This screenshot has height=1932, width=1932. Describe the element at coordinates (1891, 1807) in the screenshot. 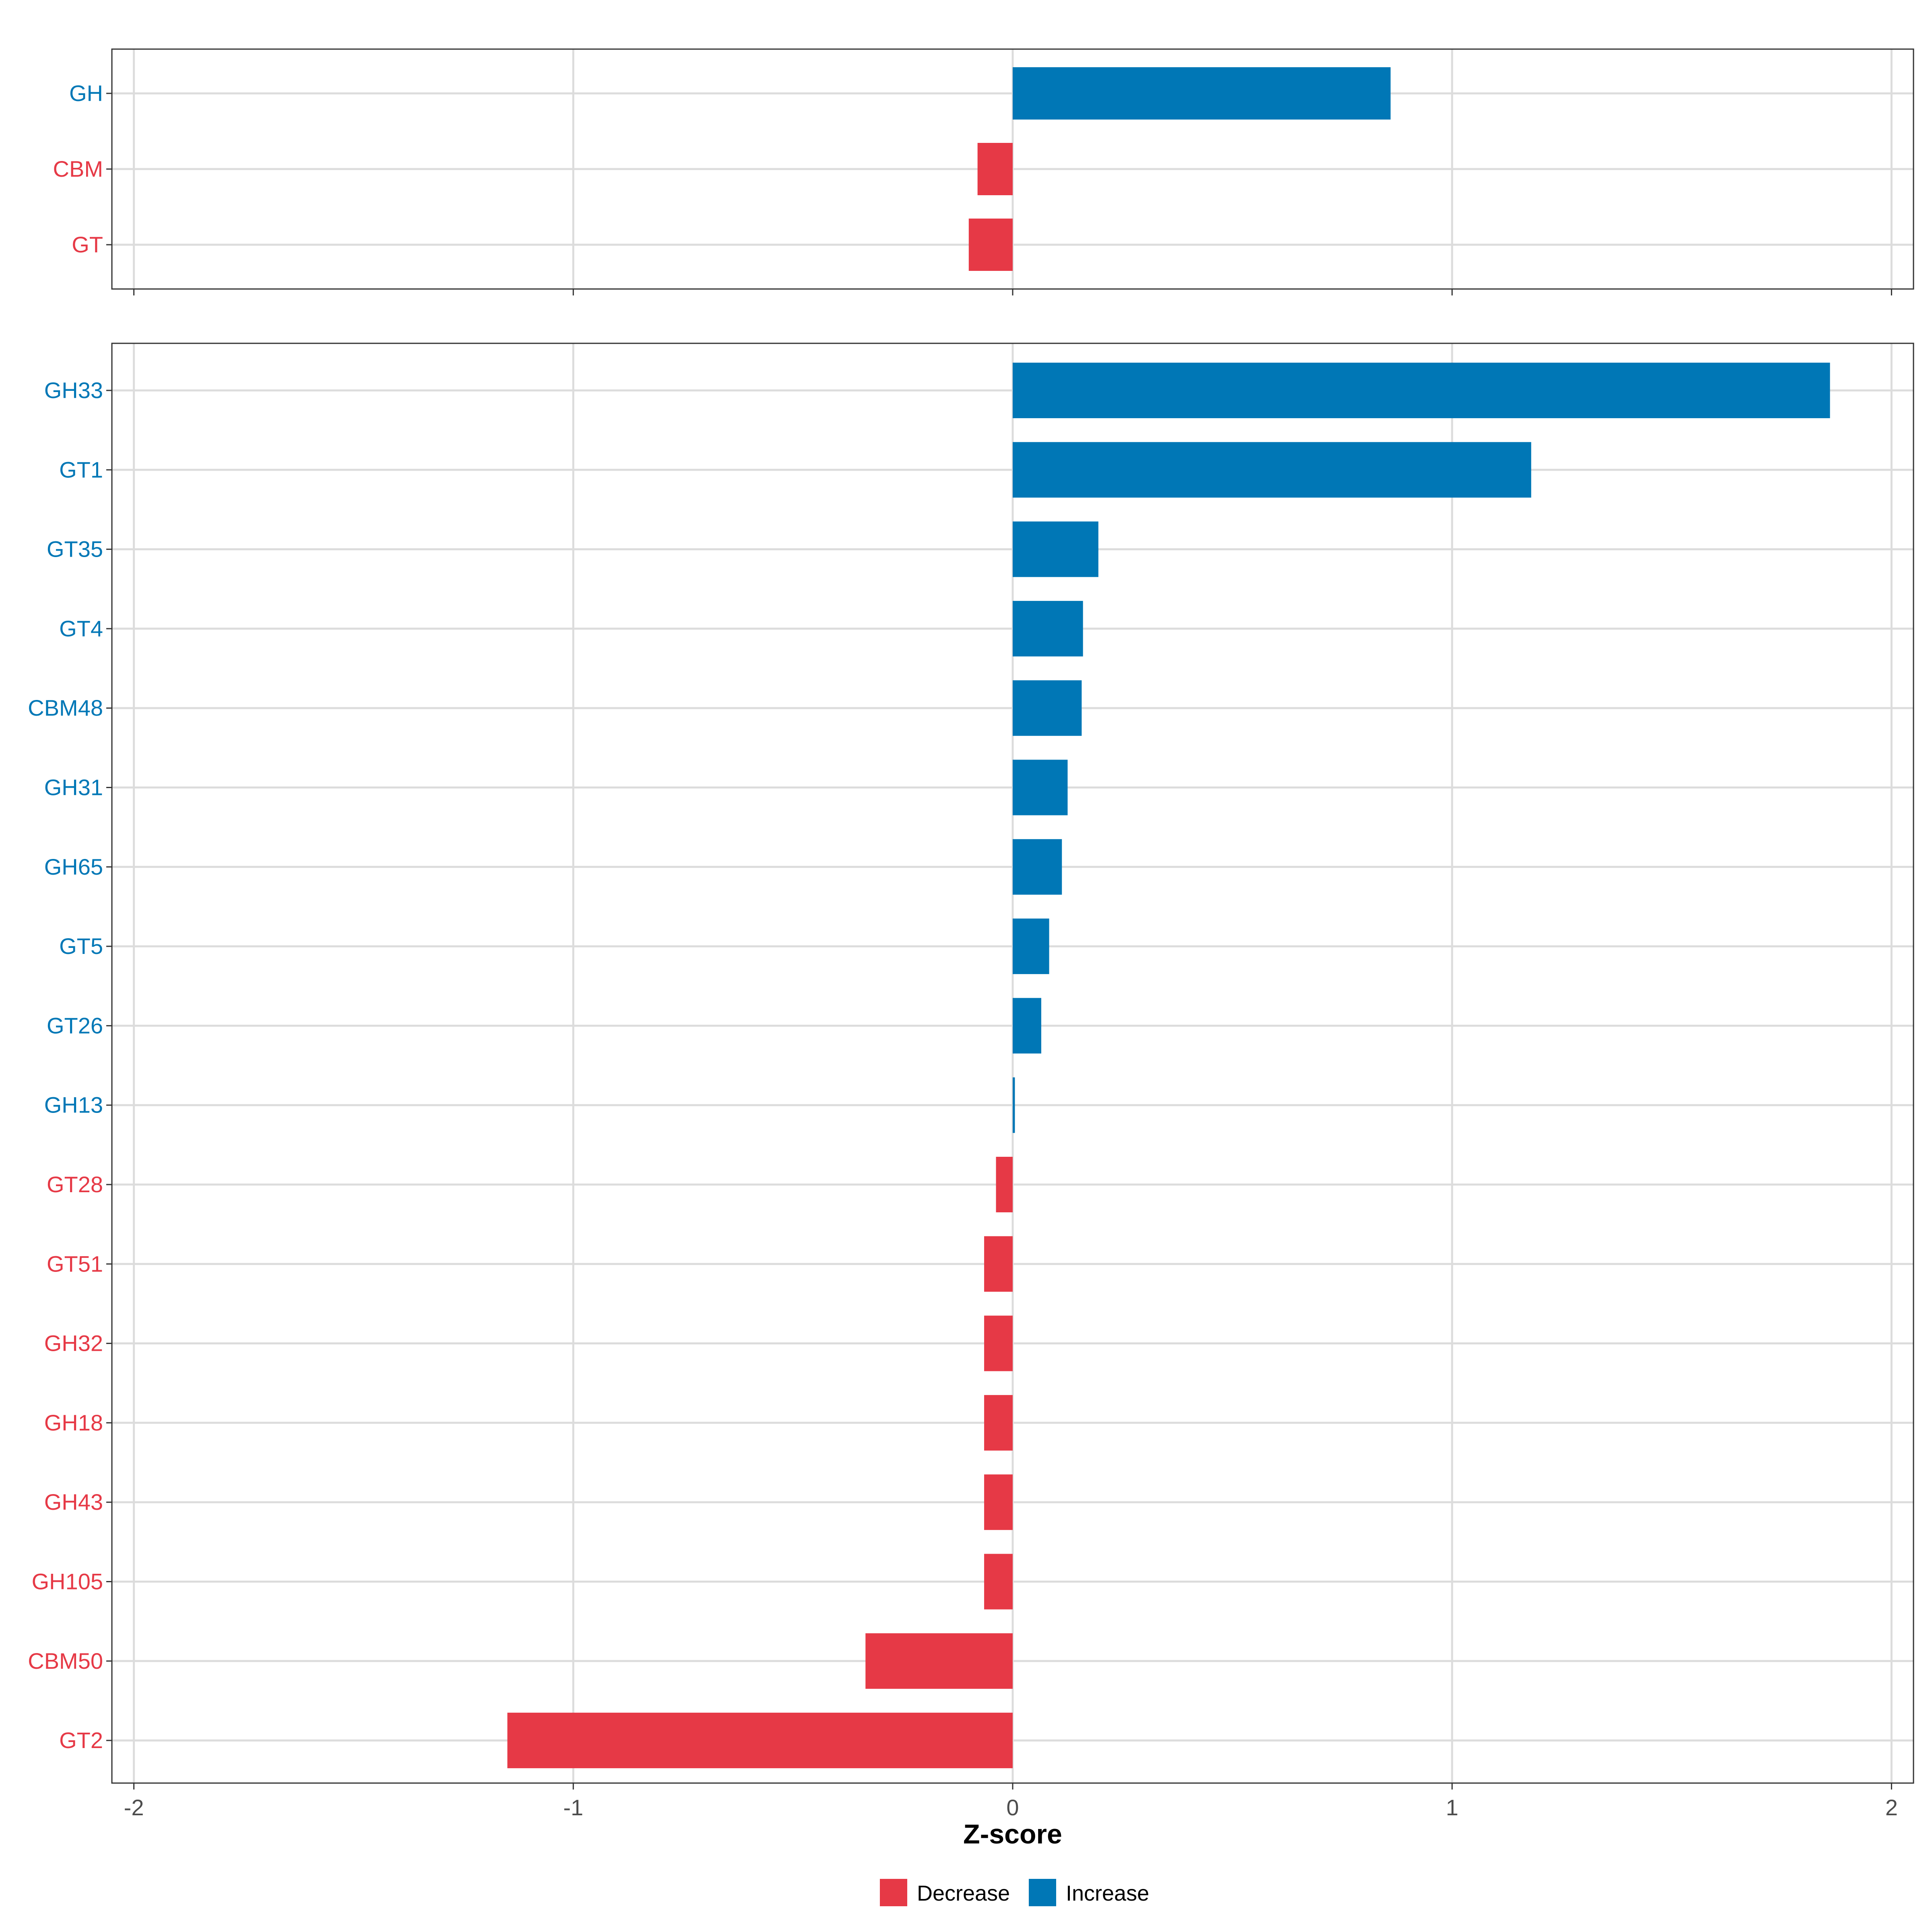

I see `x-tick-label-4: 2` at that location.